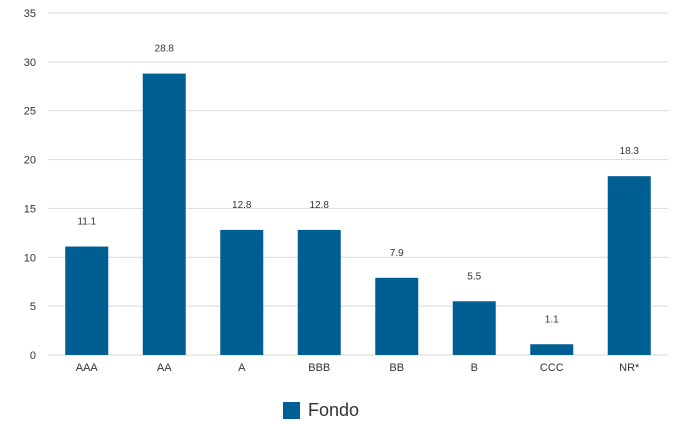  I want to click on y-tick-label: 30, so click(30, 63).